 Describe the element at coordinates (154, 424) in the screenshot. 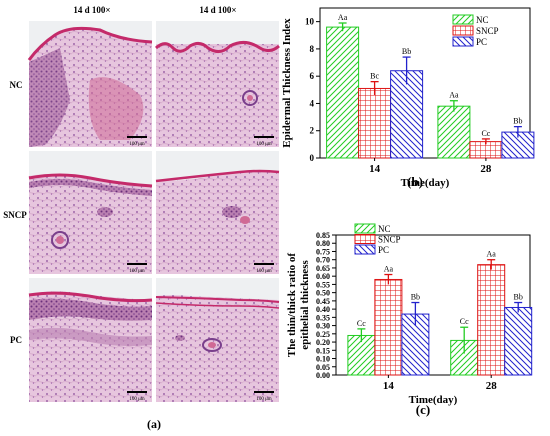

I see `panel-a-caption: (a)` at that location.